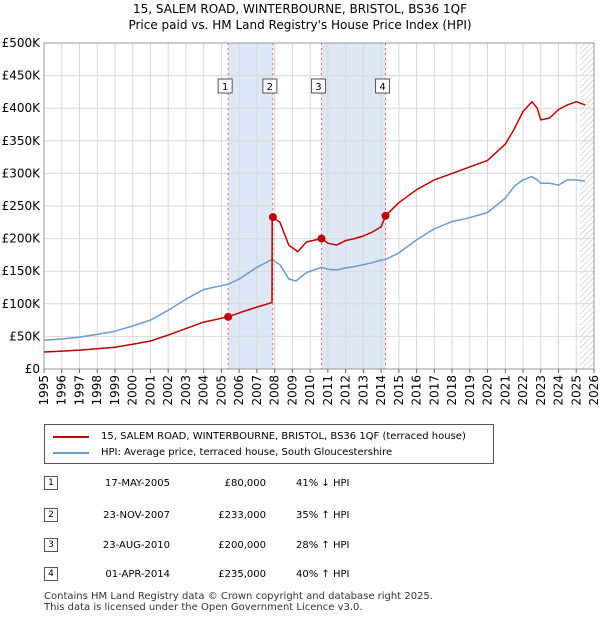  I want to click on transaction-date: 01-APR-2014, so click(137, 574).